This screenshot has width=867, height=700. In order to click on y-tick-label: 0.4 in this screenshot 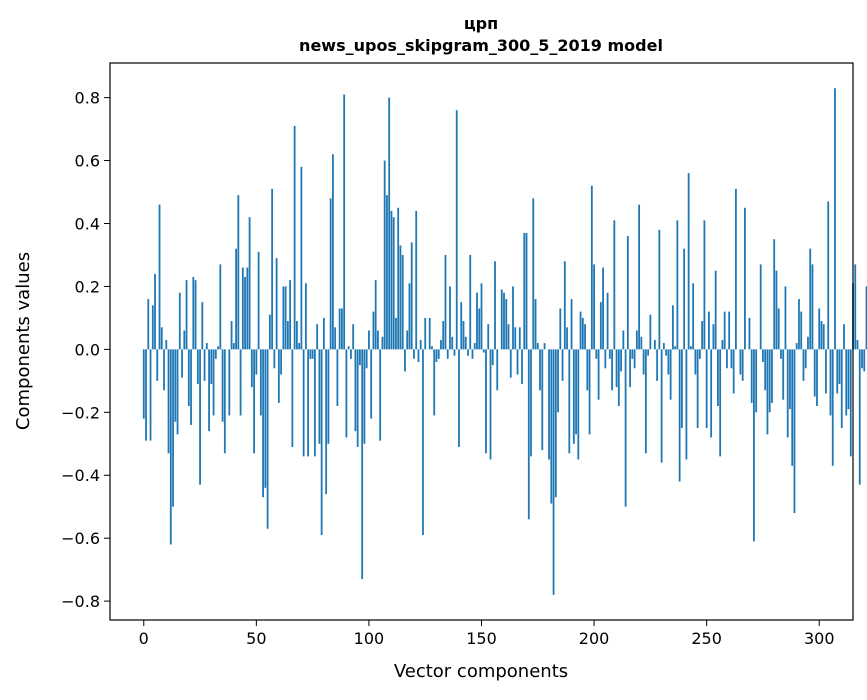, I will do `click(87, 223)`.